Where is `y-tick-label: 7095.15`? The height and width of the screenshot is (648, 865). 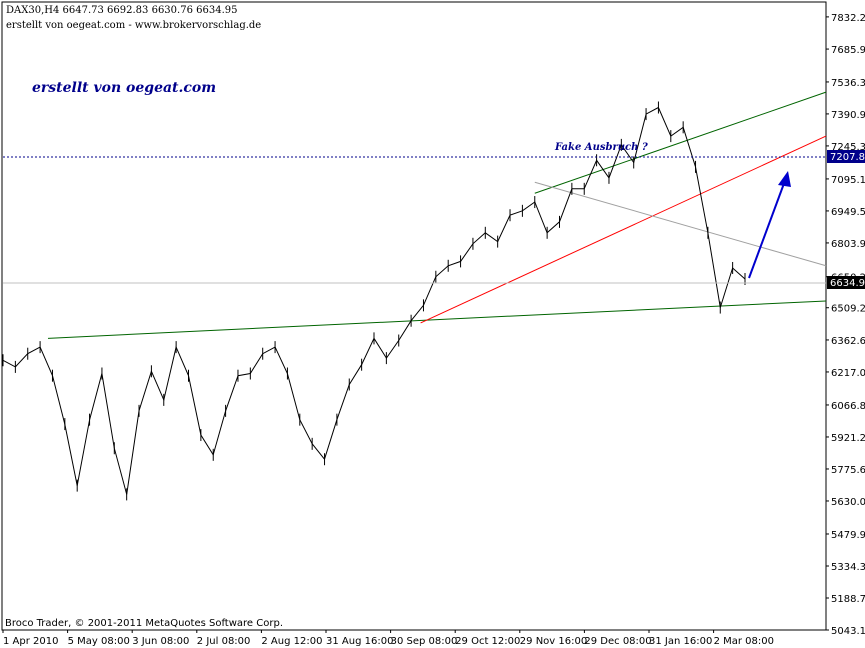 y-tick-label: 7095.15 is located at coordinates (848, 180).